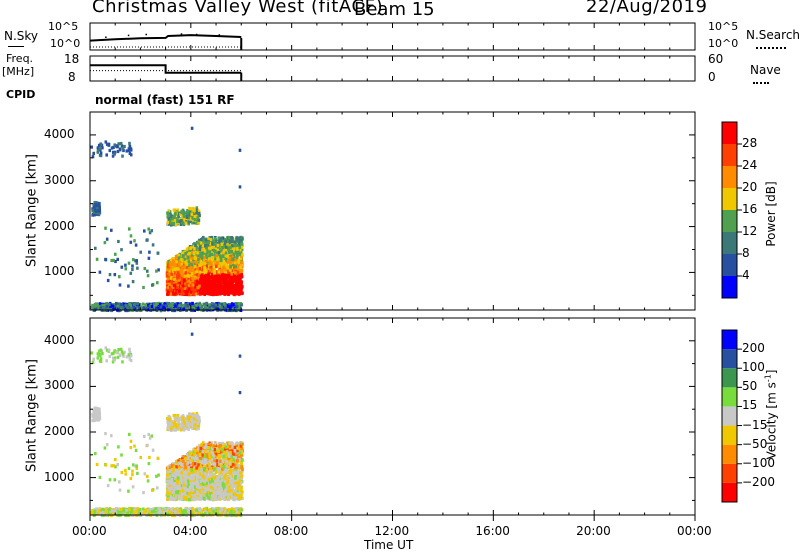 Image resolution: width=800 pixels, height=554 pixels. I want to click on nsky-tick-top: 10^5, so click(63, 26).